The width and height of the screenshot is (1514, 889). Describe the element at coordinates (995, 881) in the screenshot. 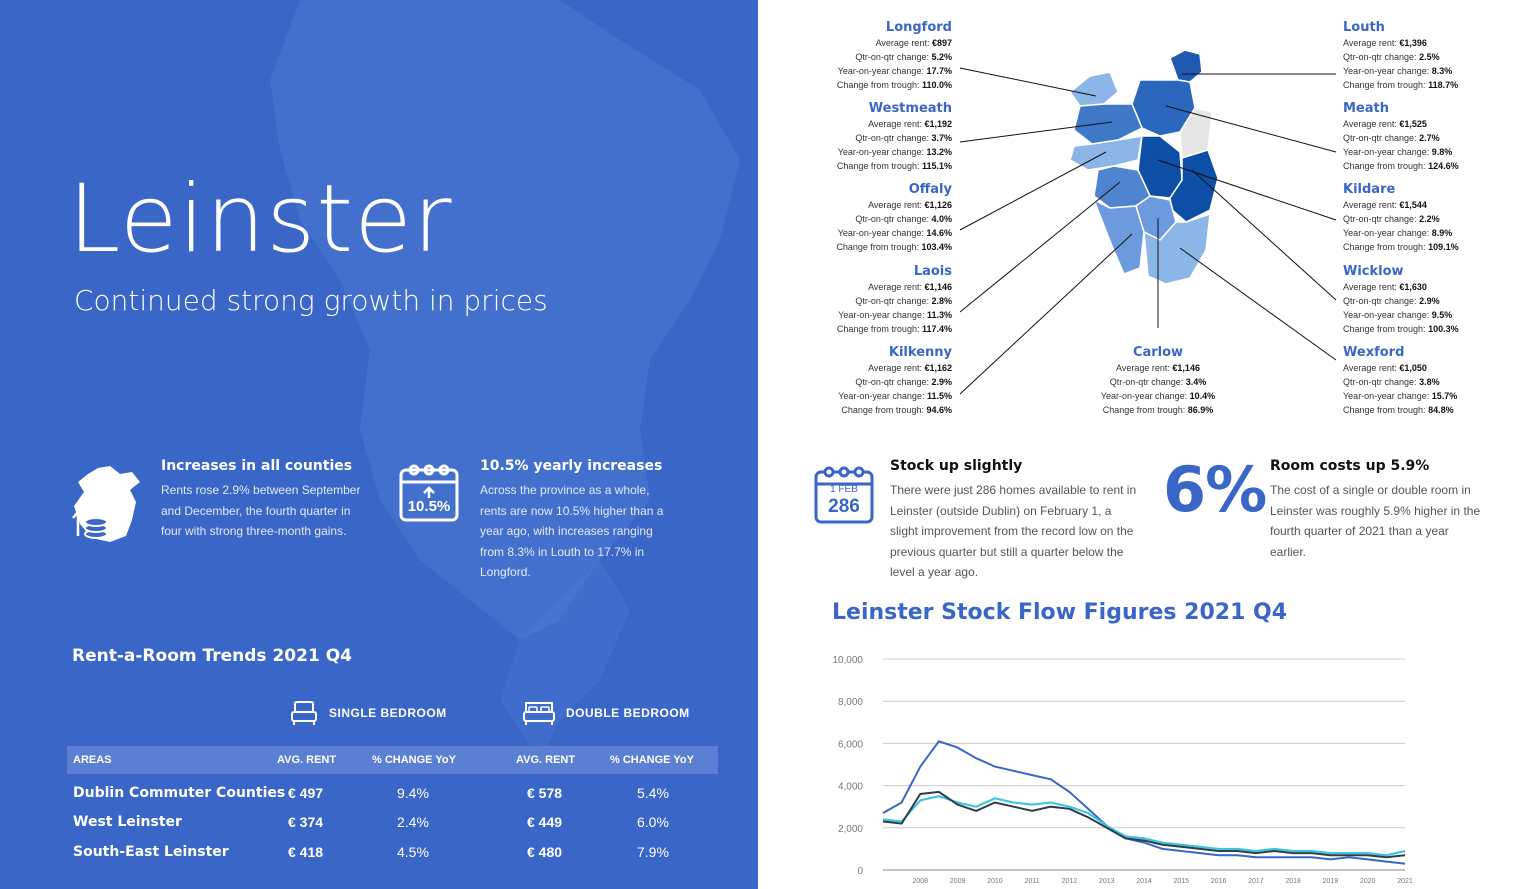

I see `x-tick-label: 2010` at that location.